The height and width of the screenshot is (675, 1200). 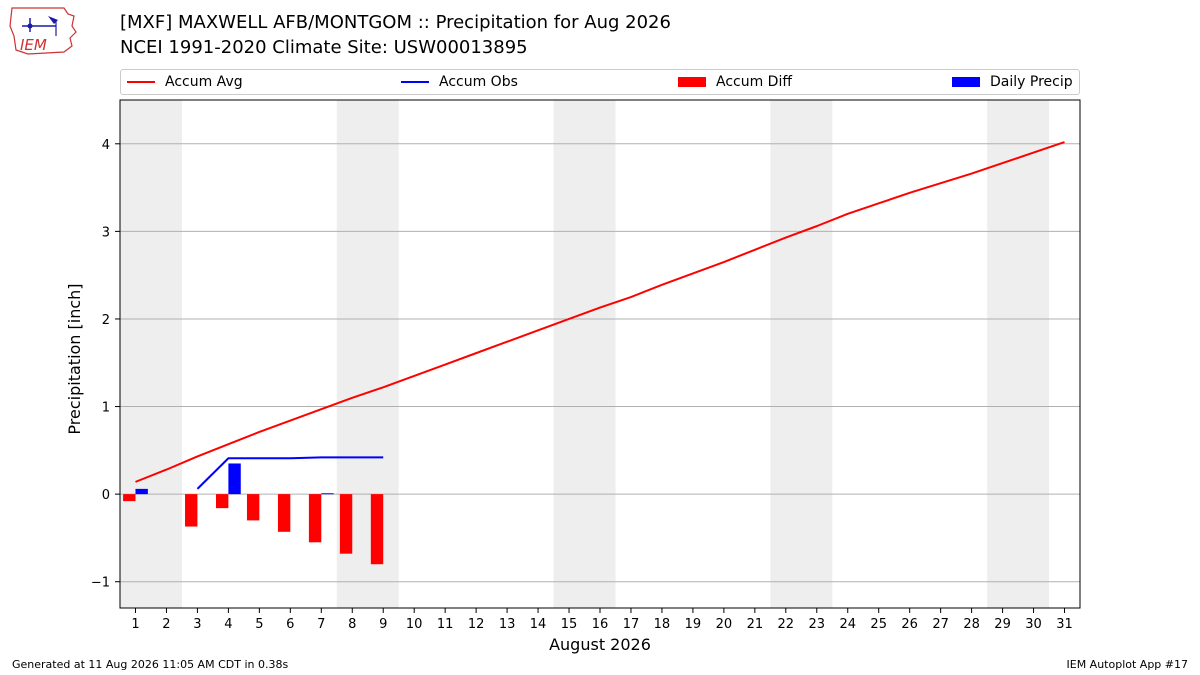 I want to click on legend-swatch-accum-diff, so click(x=692, y=82).